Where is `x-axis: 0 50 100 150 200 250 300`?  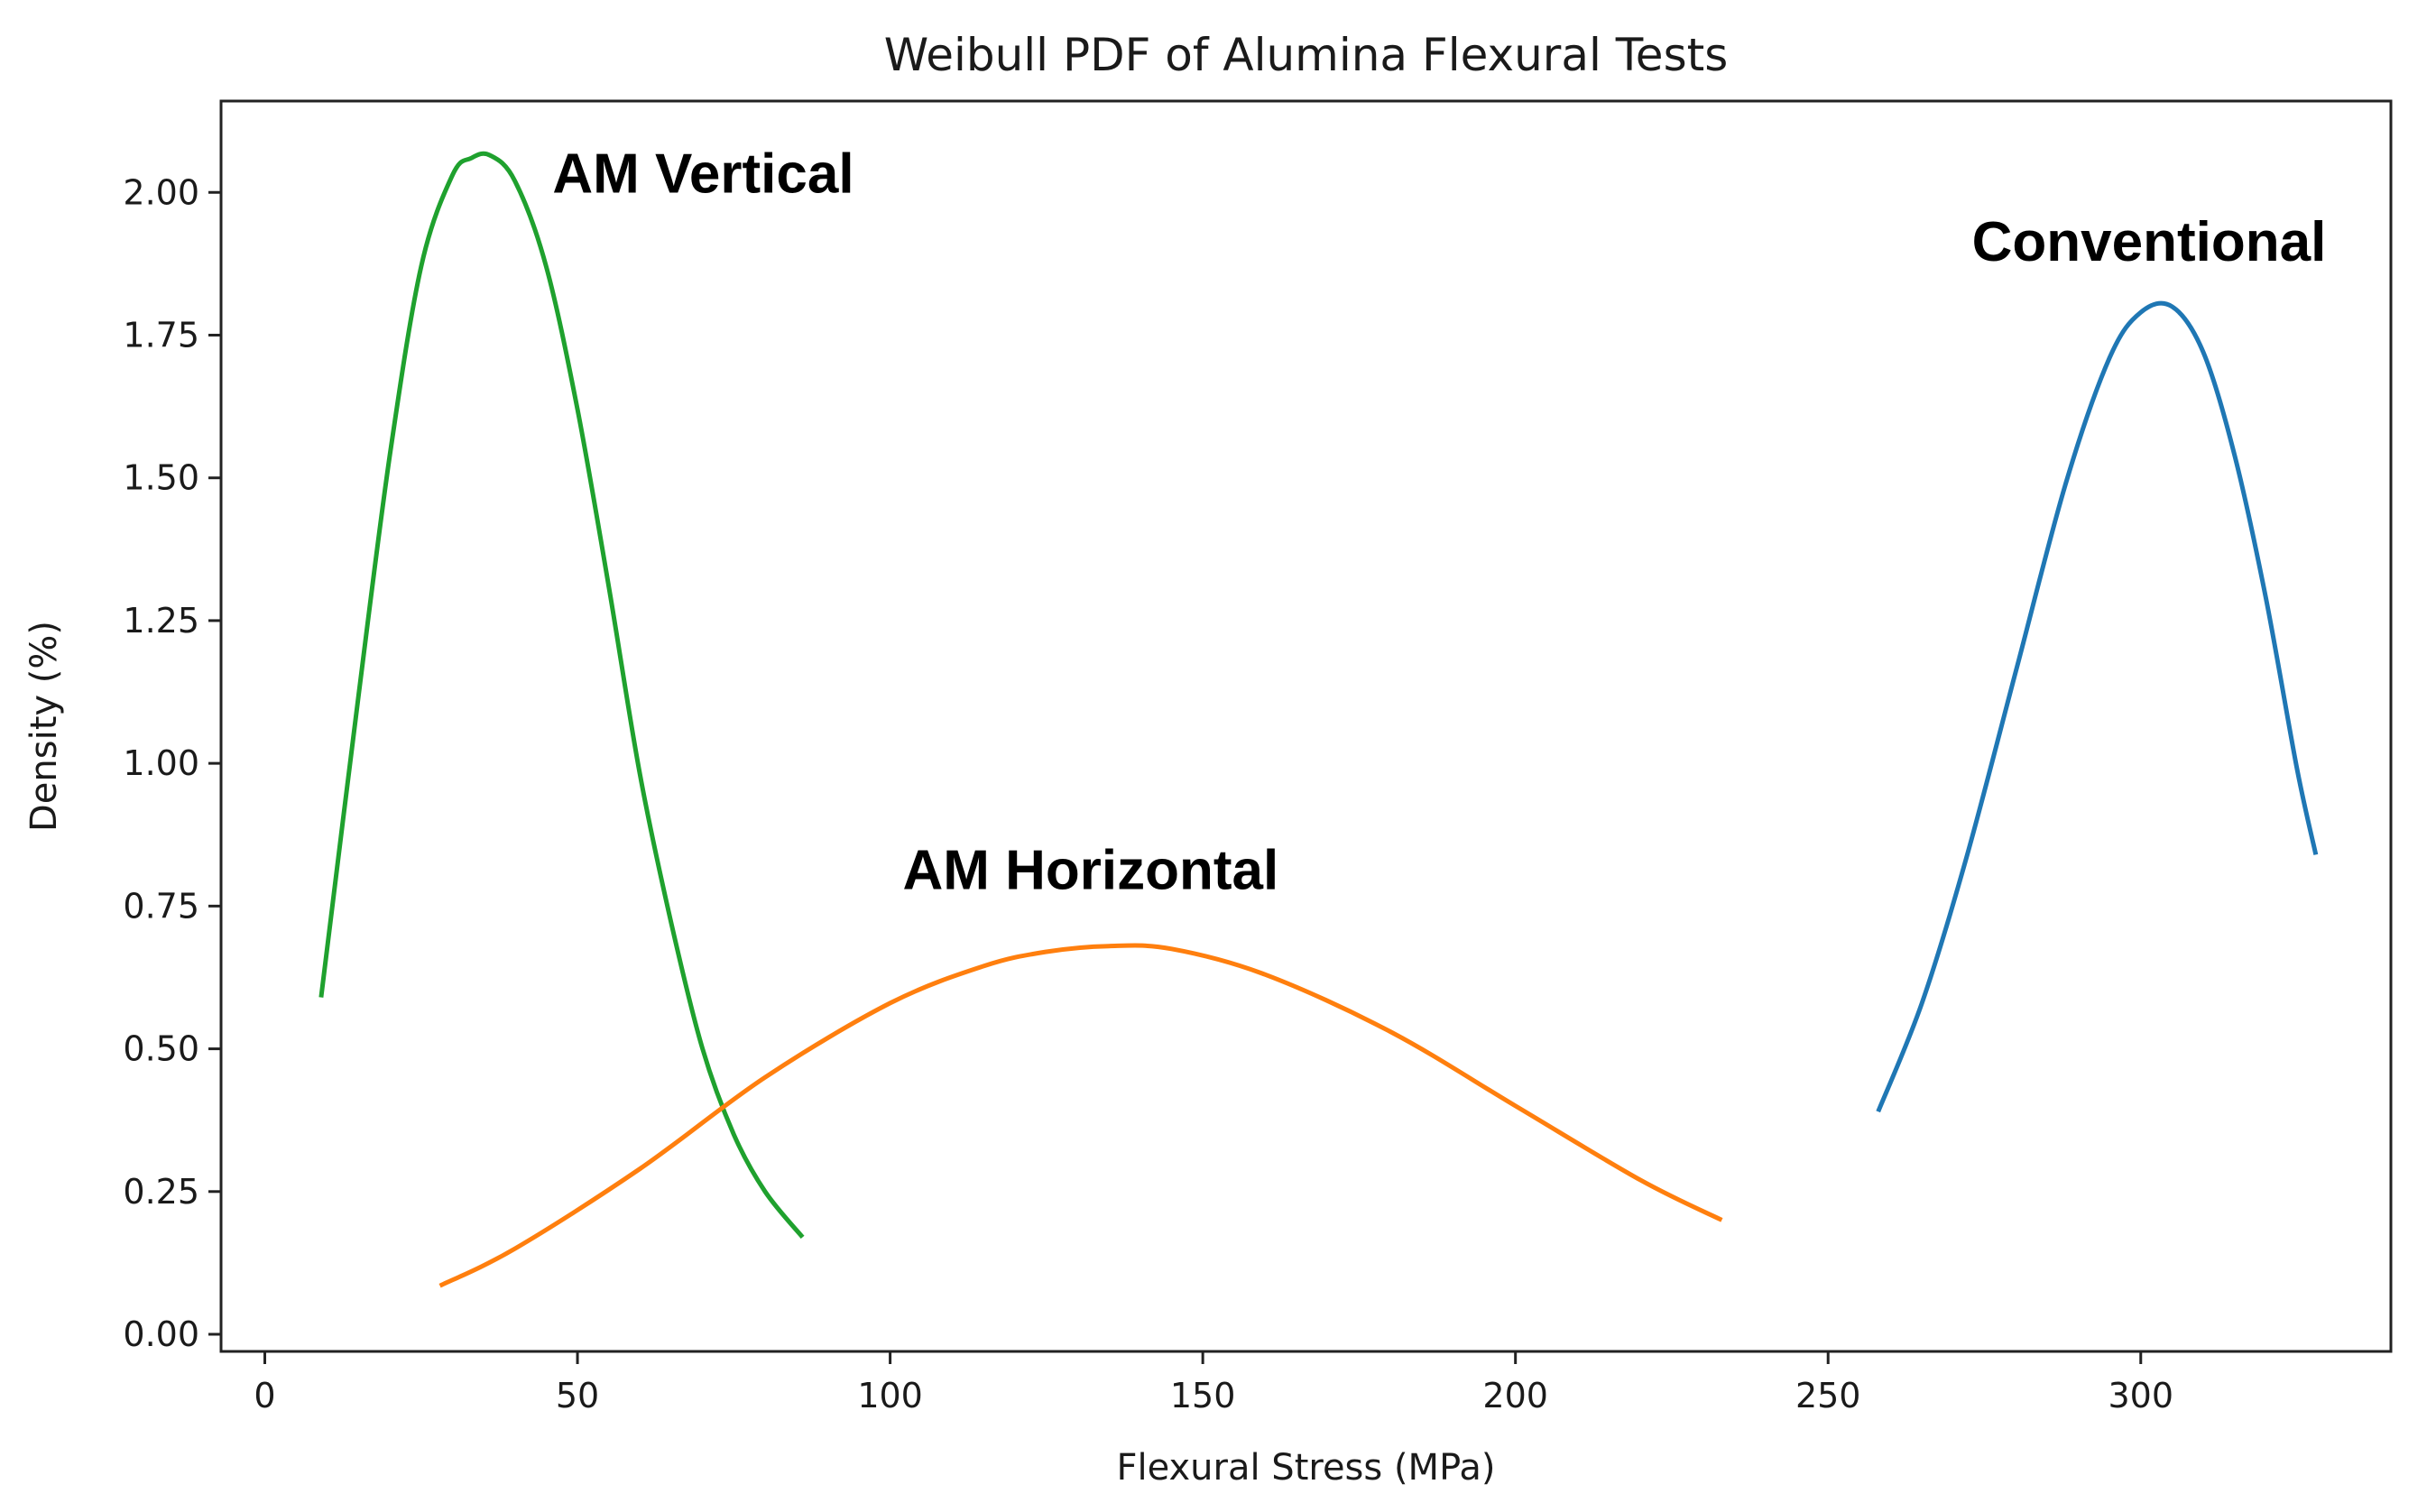
x-axis: 0 50 100 150 200 250 300 is located at coordinates (1214, 1383).